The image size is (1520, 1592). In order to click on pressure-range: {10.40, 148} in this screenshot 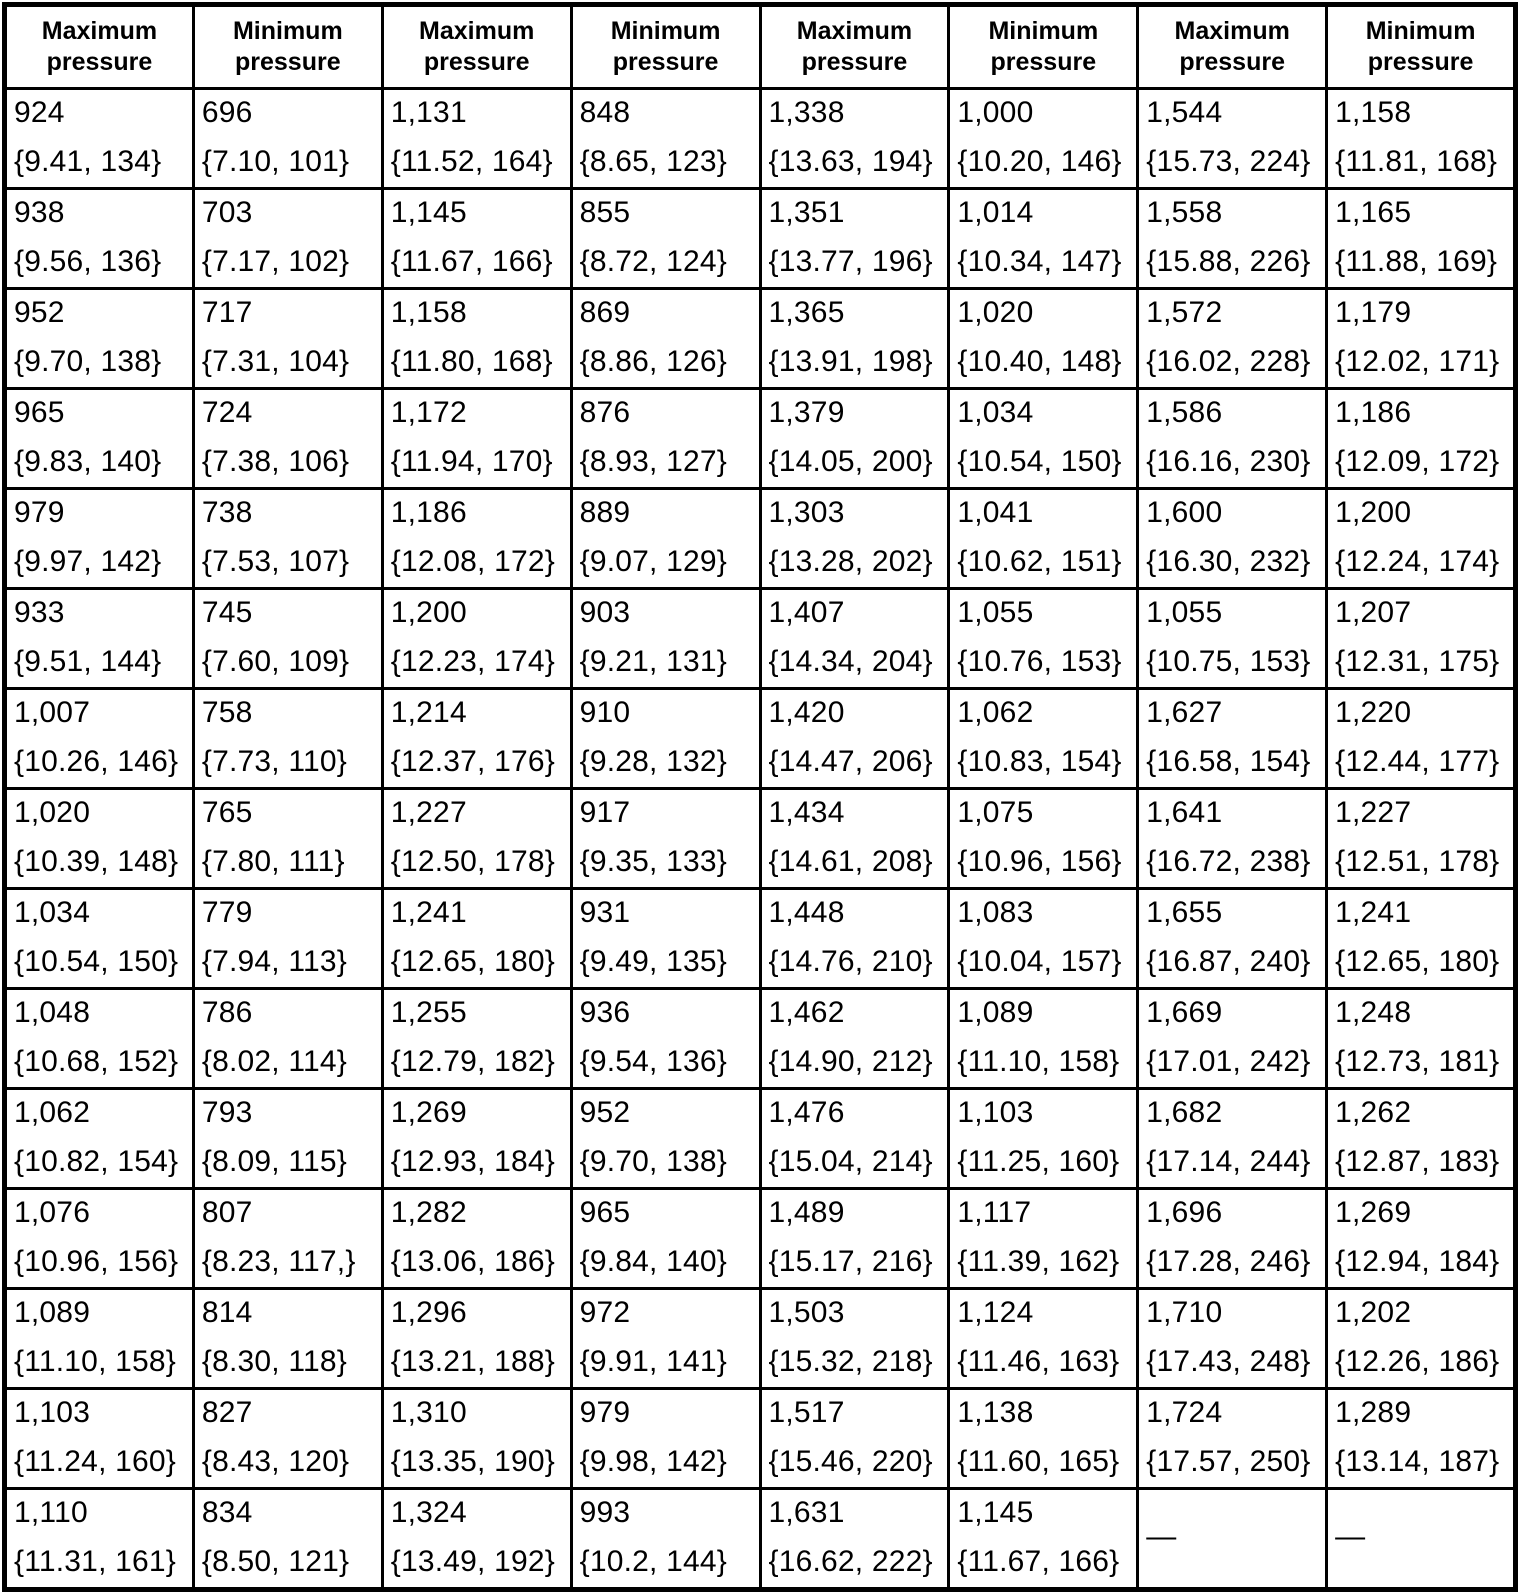, I will do `click(1039, 361)`.